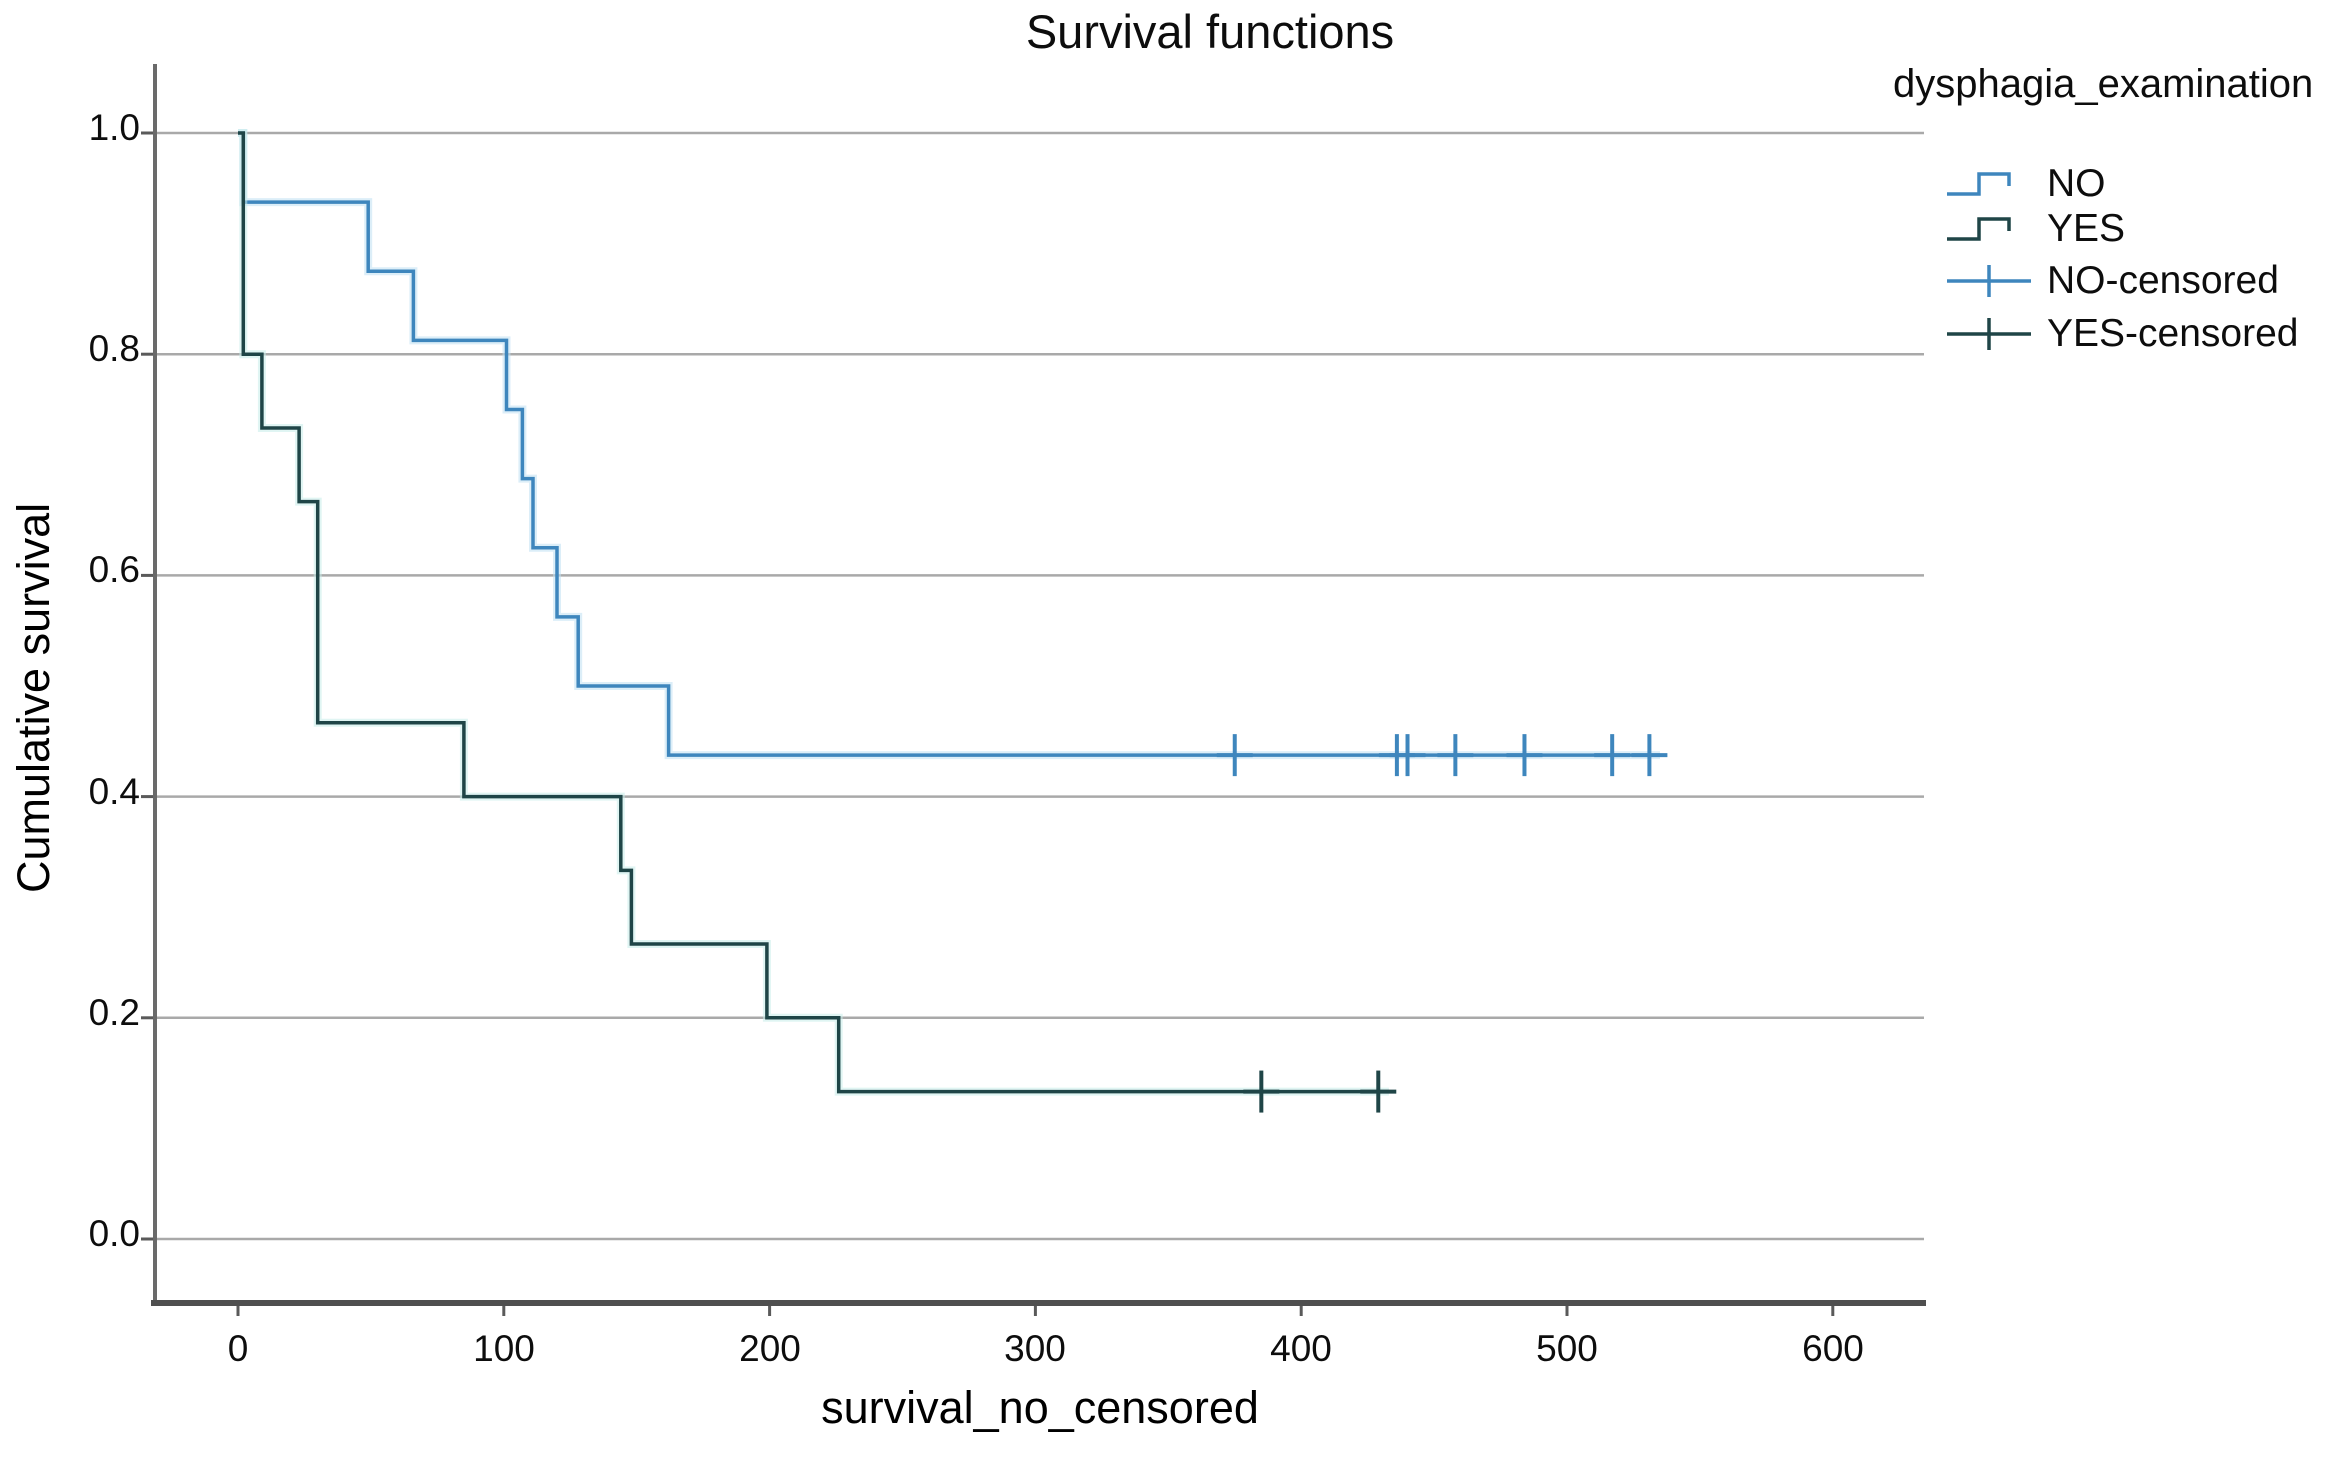 The image size is (2333, 1465). I want to click on x-tick-label-0: 0, so click(238, 1348).